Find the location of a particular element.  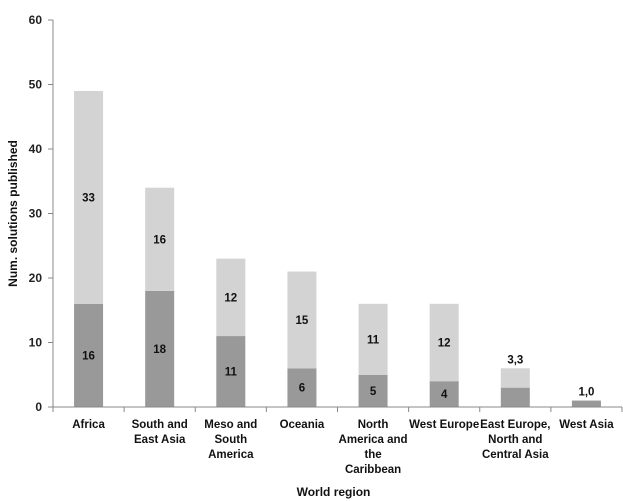

x-axis-ticks is located at coordinates (337, 409).